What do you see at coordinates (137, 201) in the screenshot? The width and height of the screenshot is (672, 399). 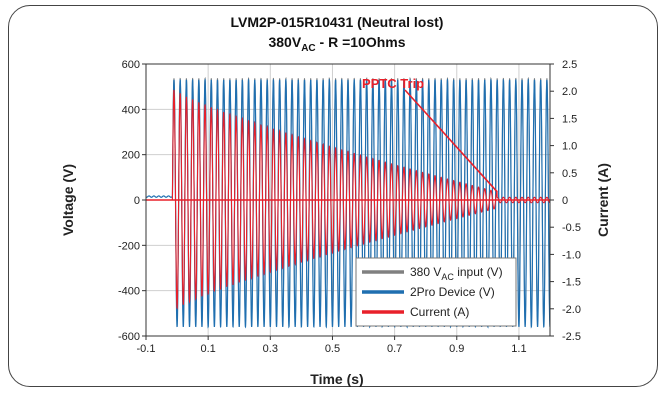 I see `y-left-tick-label: 0` at bounding box center [137, 201].